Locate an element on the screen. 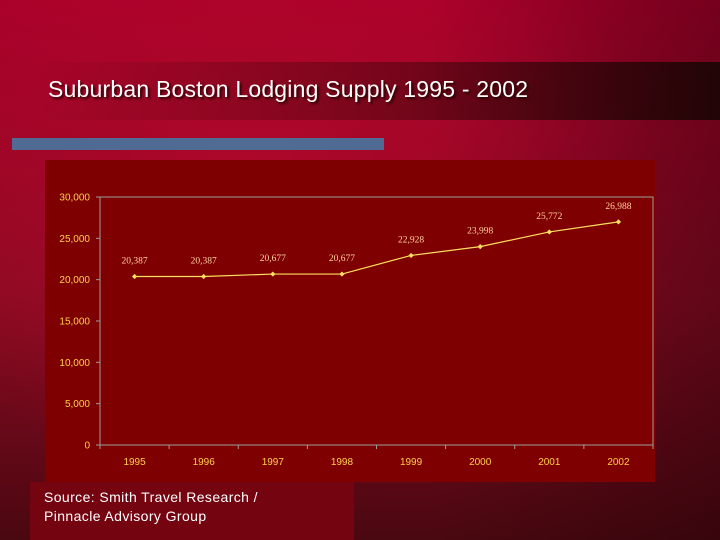 The height and width of the screenshot is (540, 720). x-tick-label: 1998 is located at coordinates (342, 462).